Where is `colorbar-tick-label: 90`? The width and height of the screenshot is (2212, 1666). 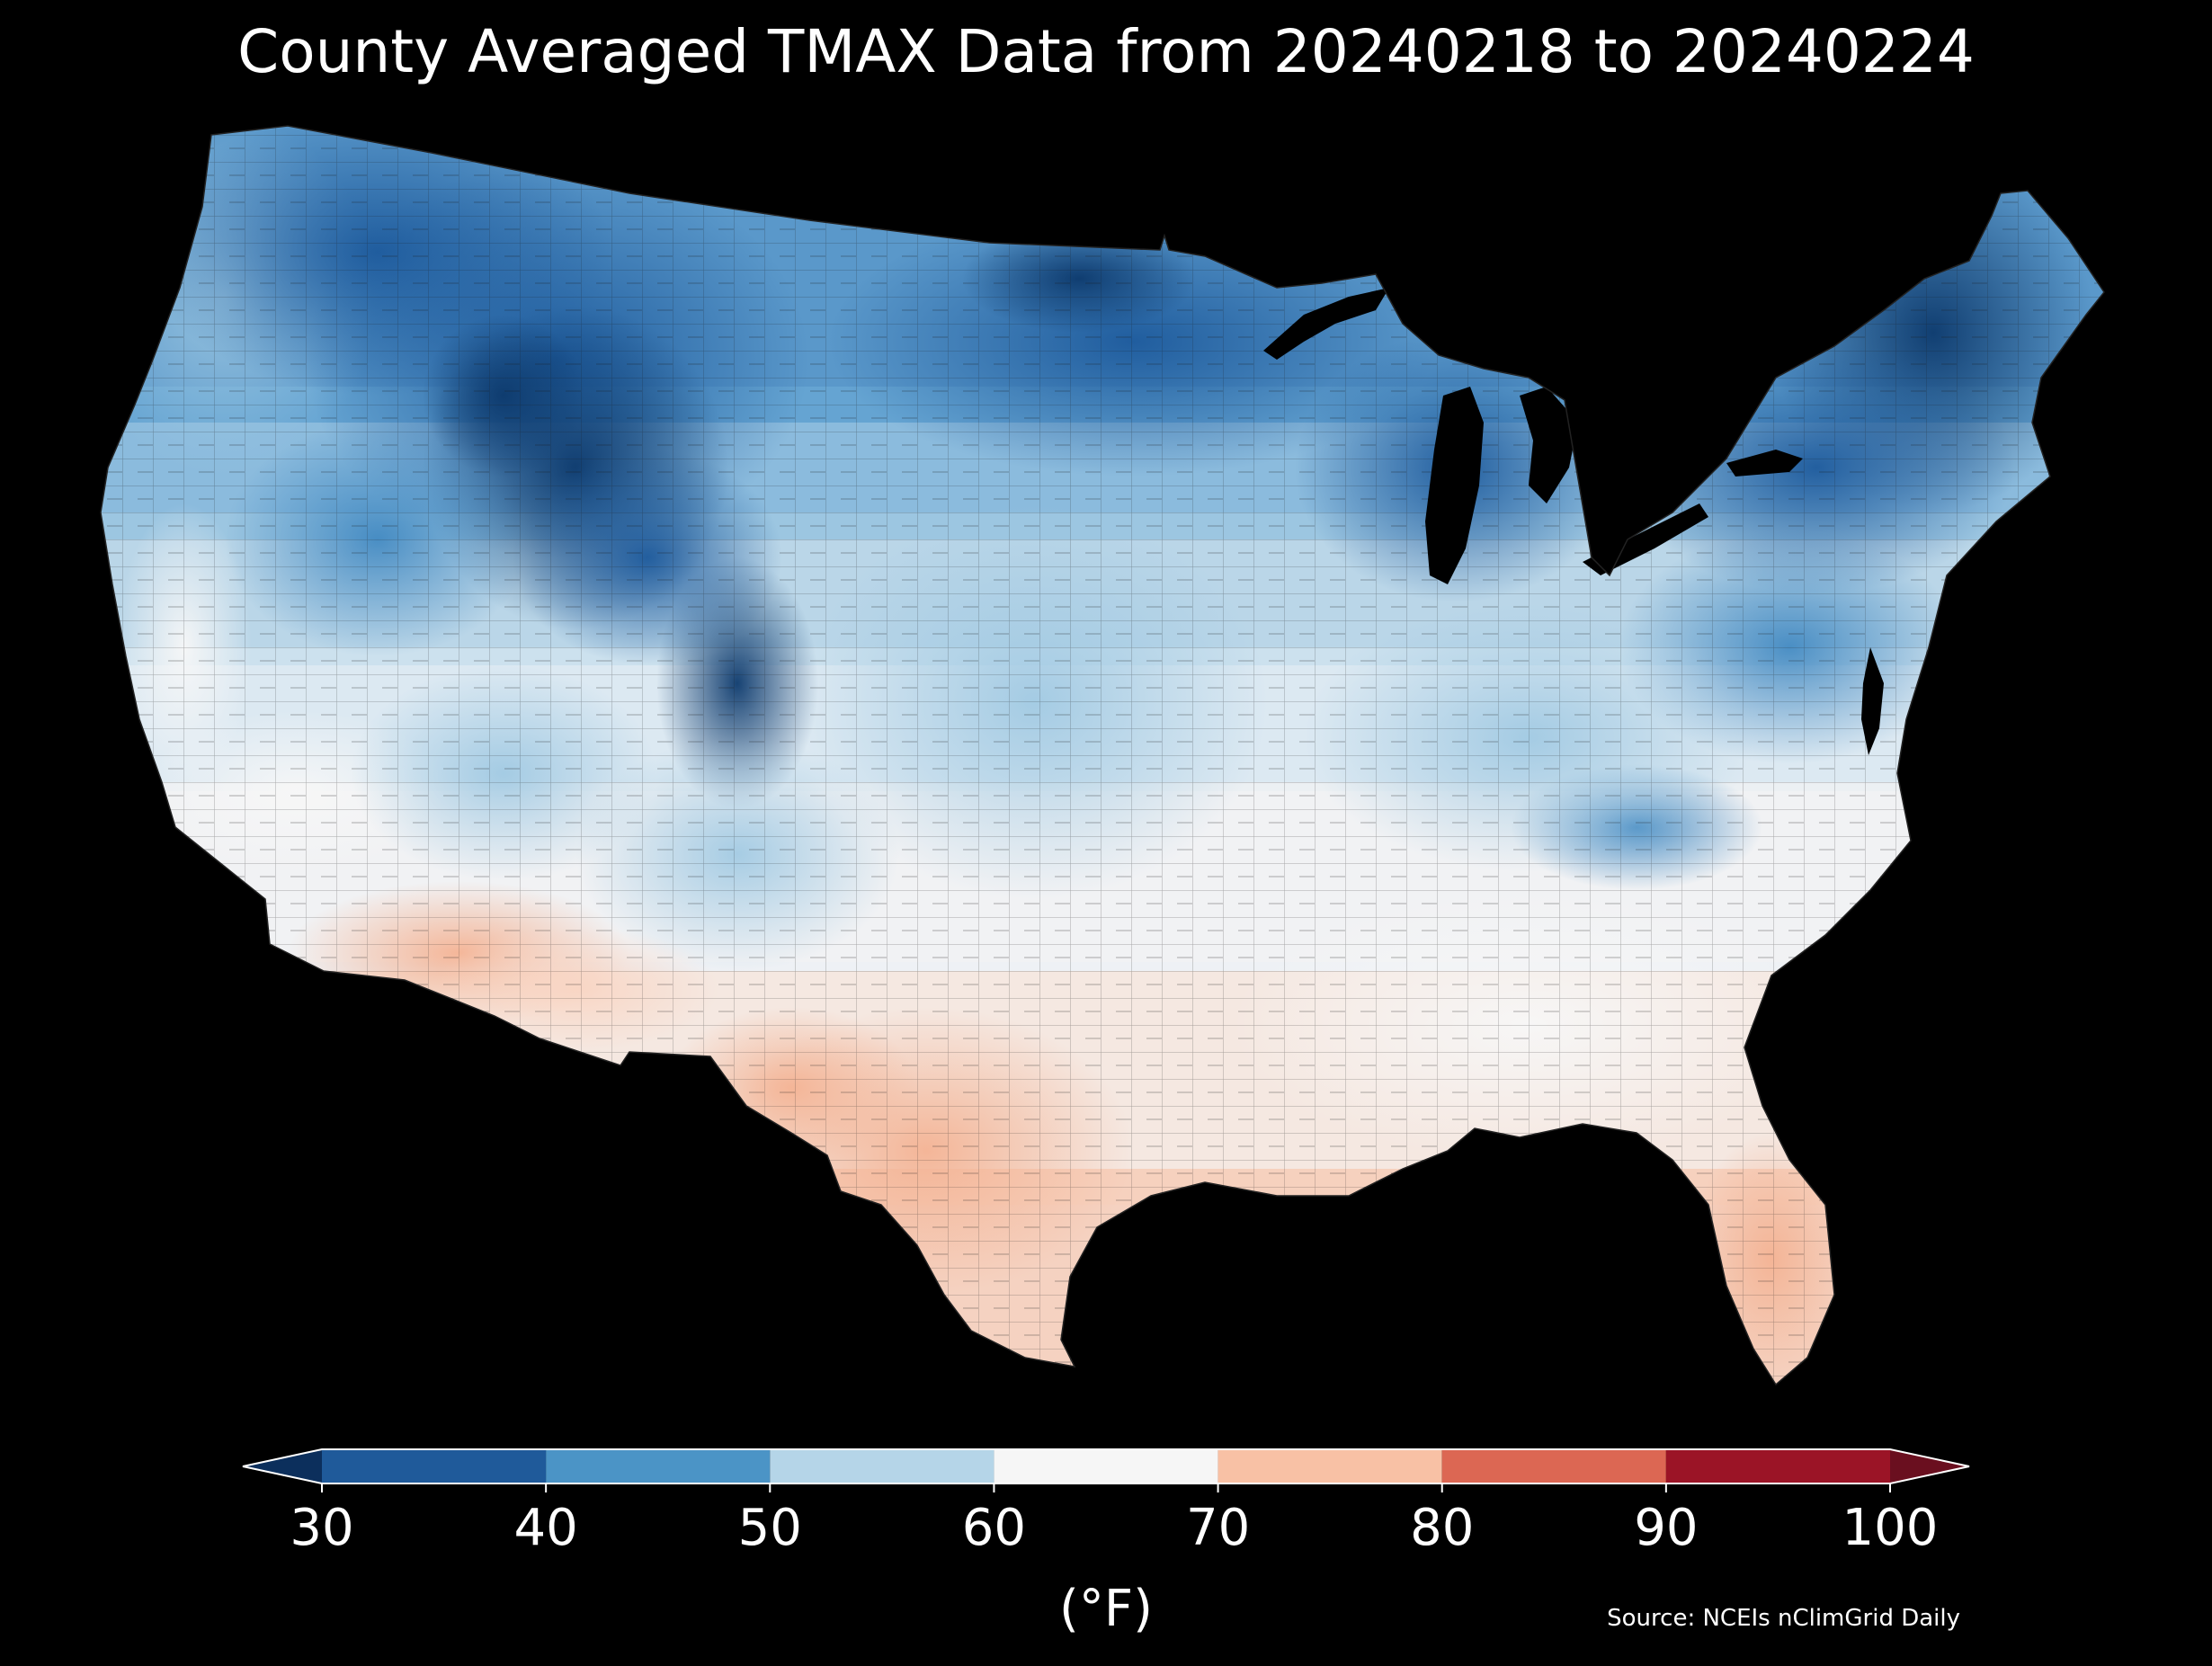 colorbar-tick-label: 90 is located at coordinates (1666, 1528).